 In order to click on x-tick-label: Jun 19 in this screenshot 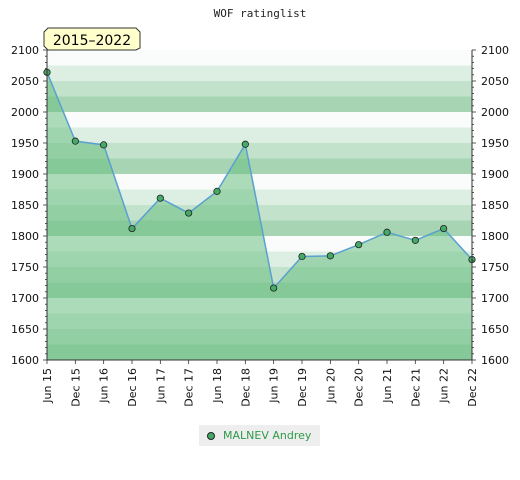, I will do `click(274, 386)`.